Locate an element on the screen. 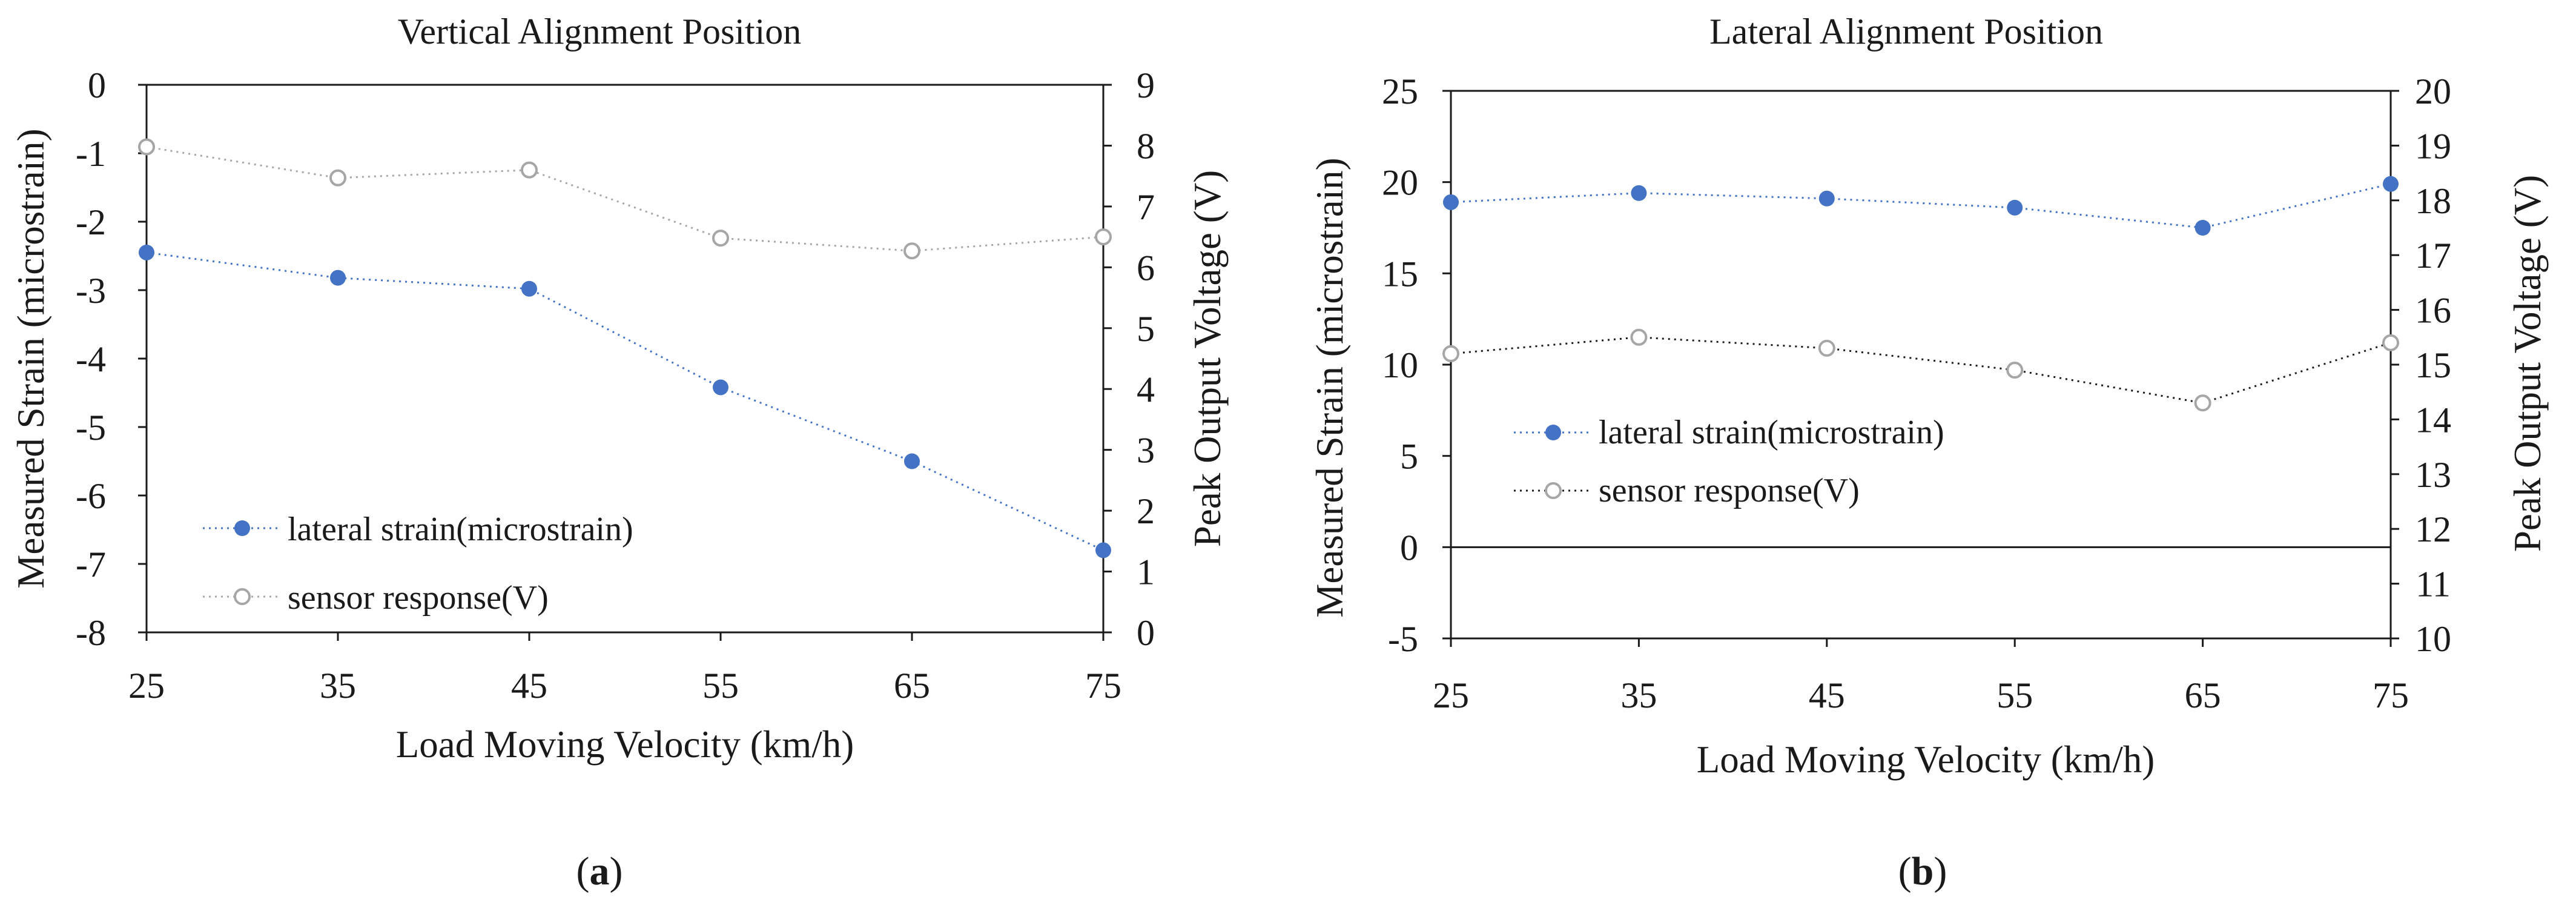 The image size is (2576, 911). y2-tick-label: 13 is located at coordinates (2433, 475).